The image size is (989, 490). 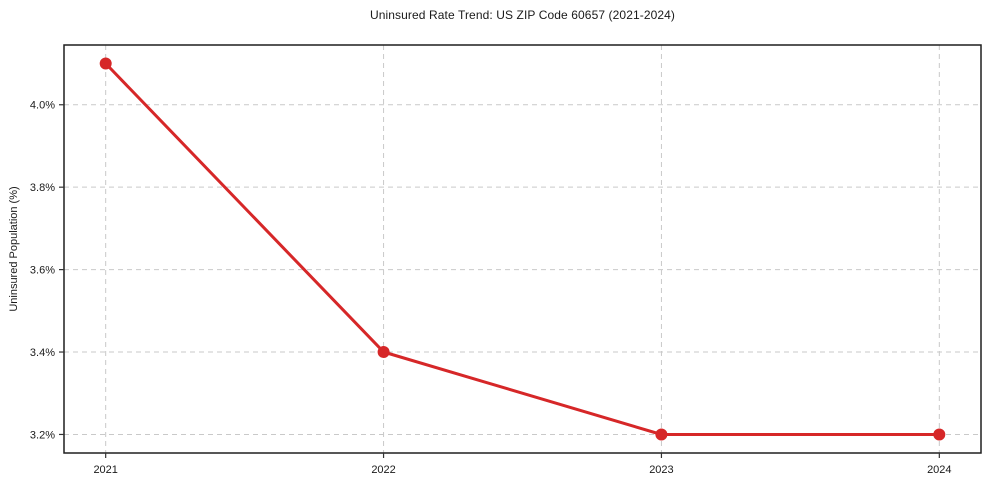 I want to click on y-axis-label: Uninsured Population (%), so click(x=14, y=249).